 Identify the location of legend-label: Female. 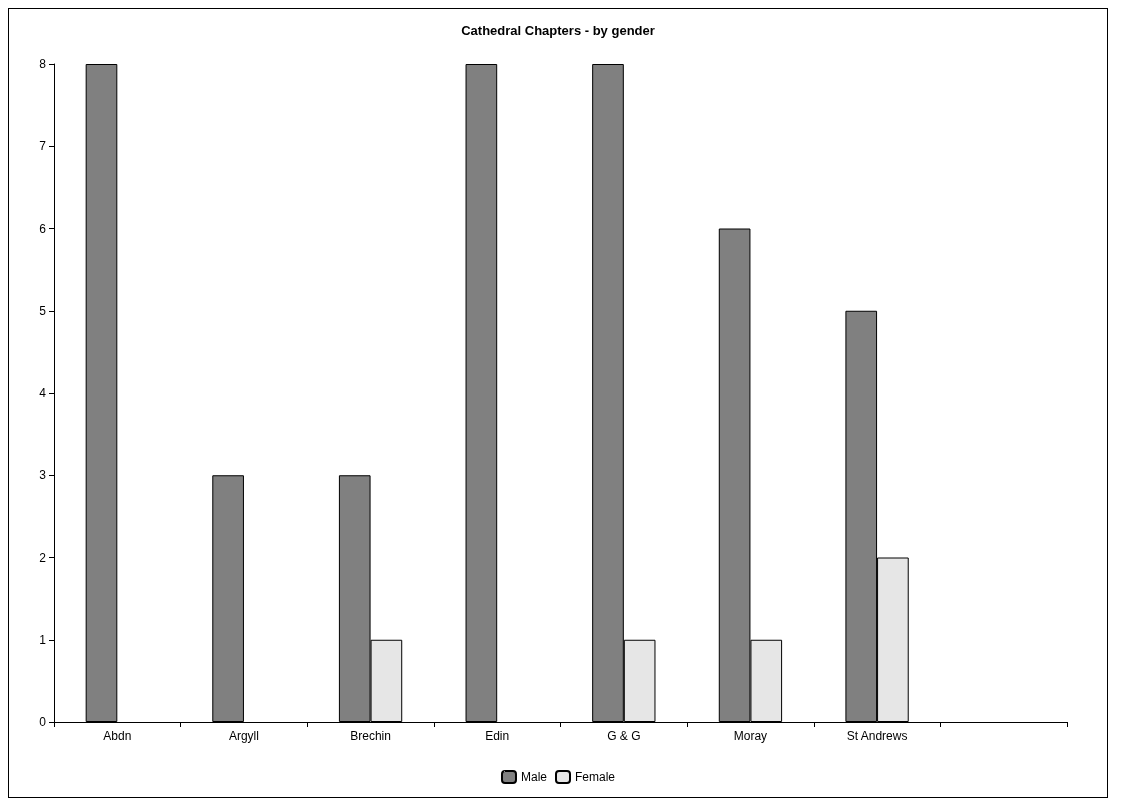
(595, 777).